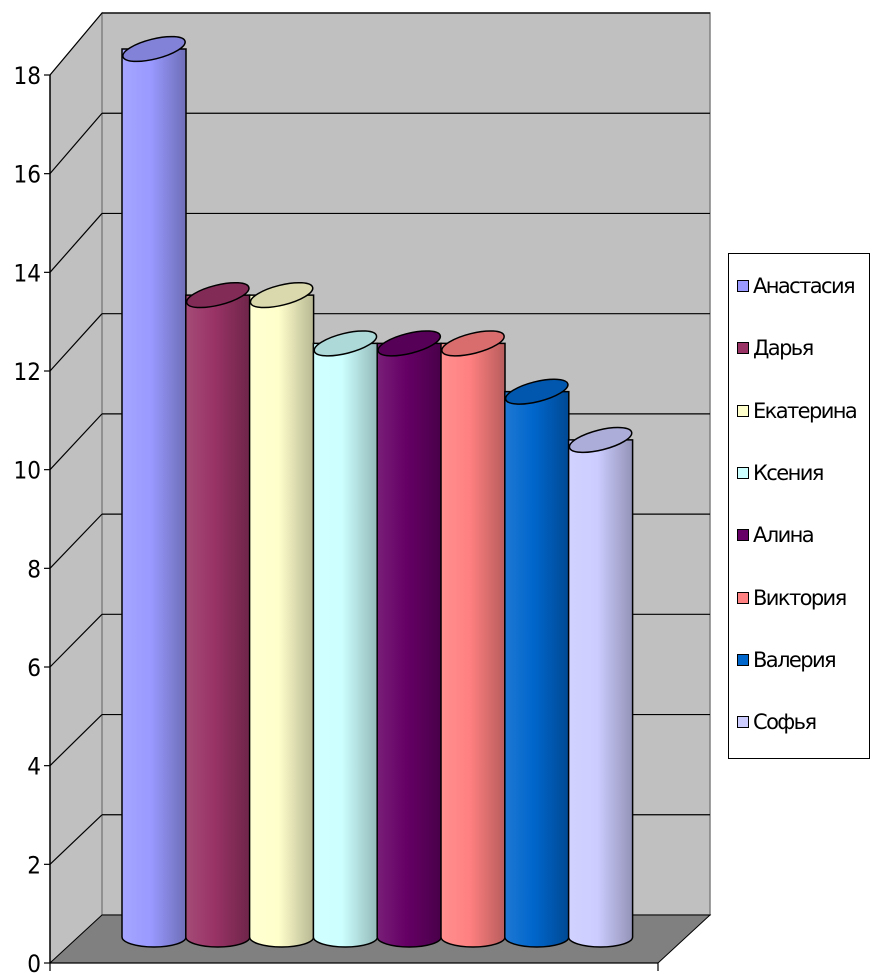 The height and width of the screenshot is (974, 875). I want to click on legend-item: Екатерина, so click(797, 411).